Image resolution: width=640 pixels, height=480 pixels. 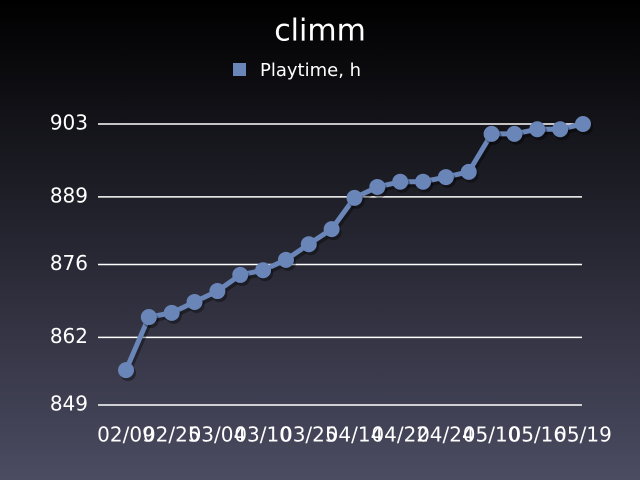 I want to click on y-tick-label: 903, so click(x=69, y=123).